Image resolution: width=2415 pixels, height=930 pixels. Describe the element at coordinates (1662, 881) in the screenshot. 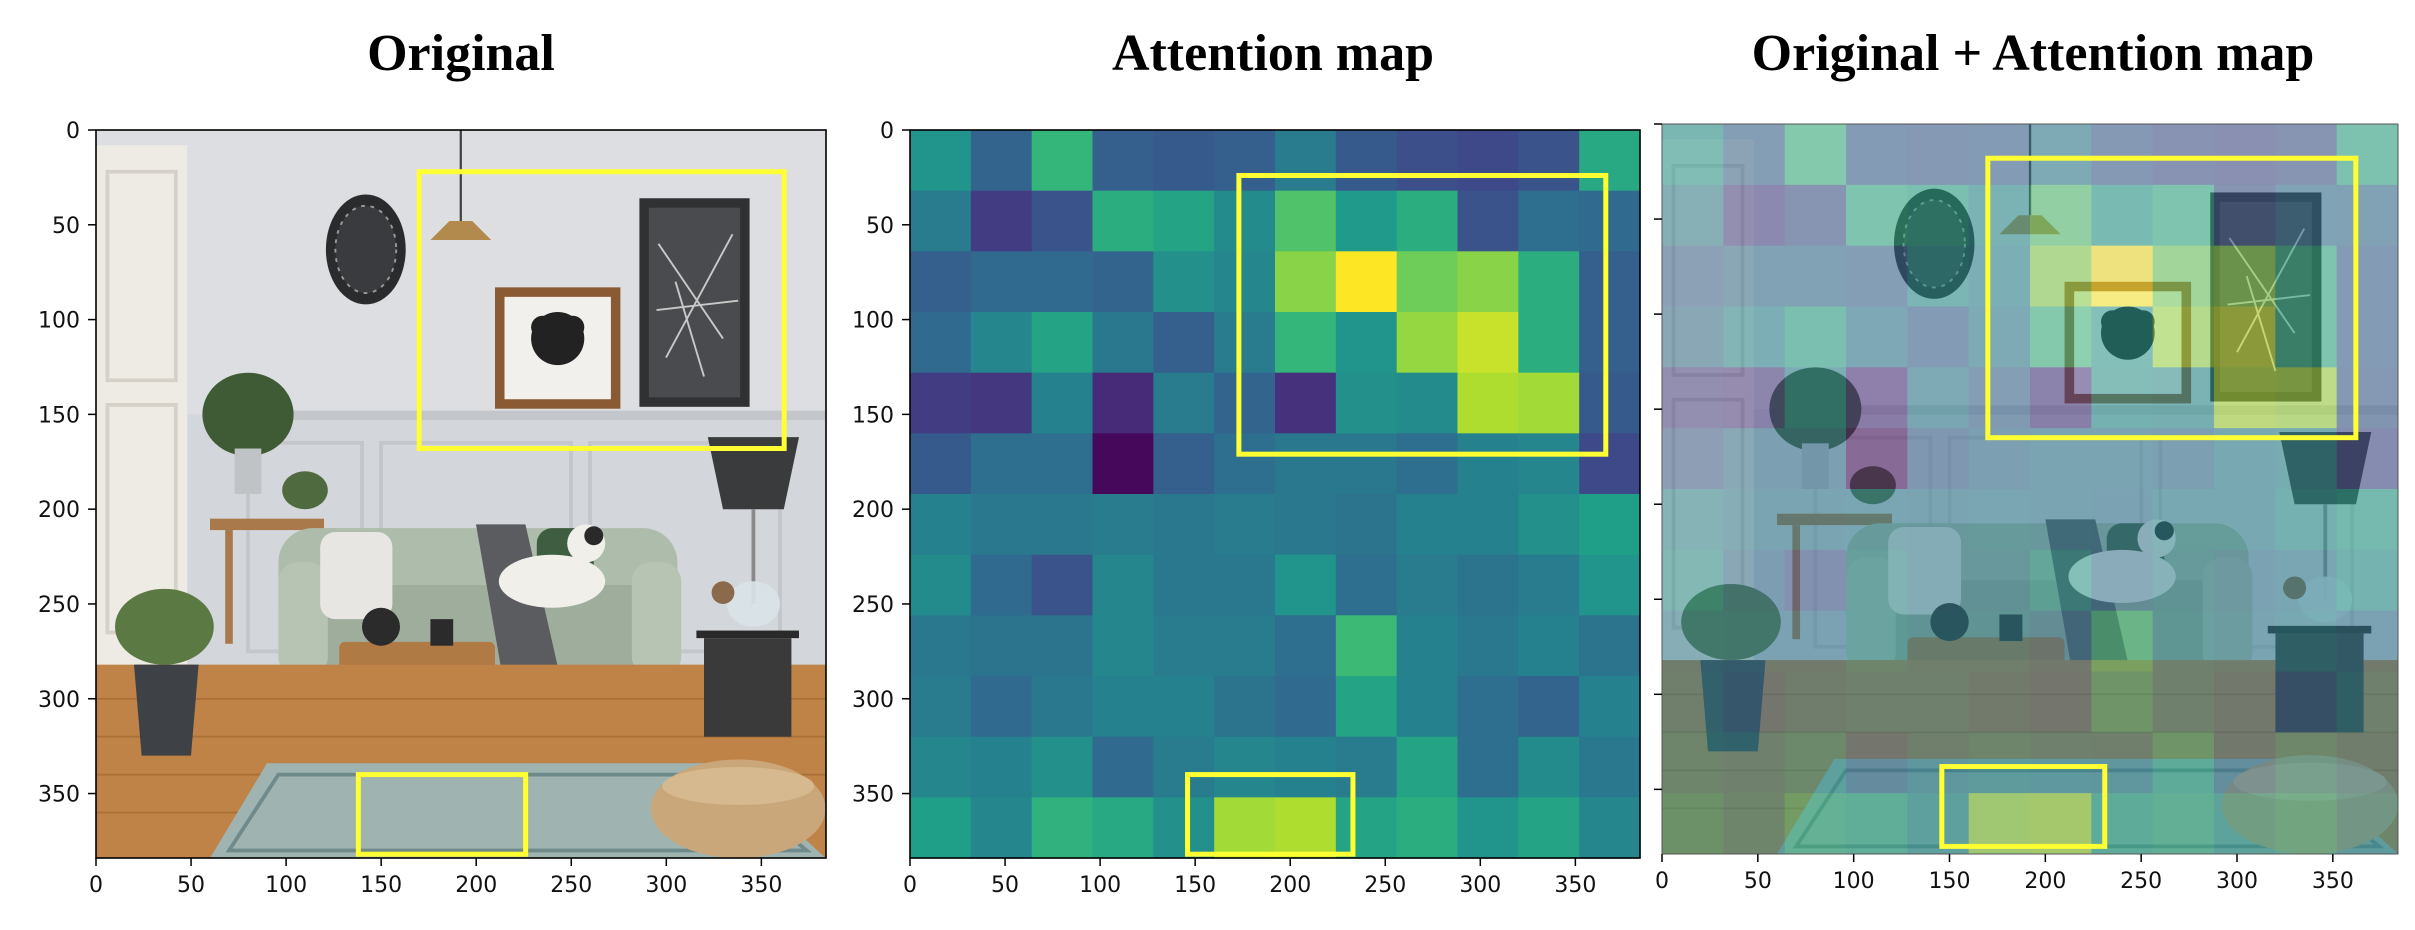

I see `x-tick-label: 0` at that location.